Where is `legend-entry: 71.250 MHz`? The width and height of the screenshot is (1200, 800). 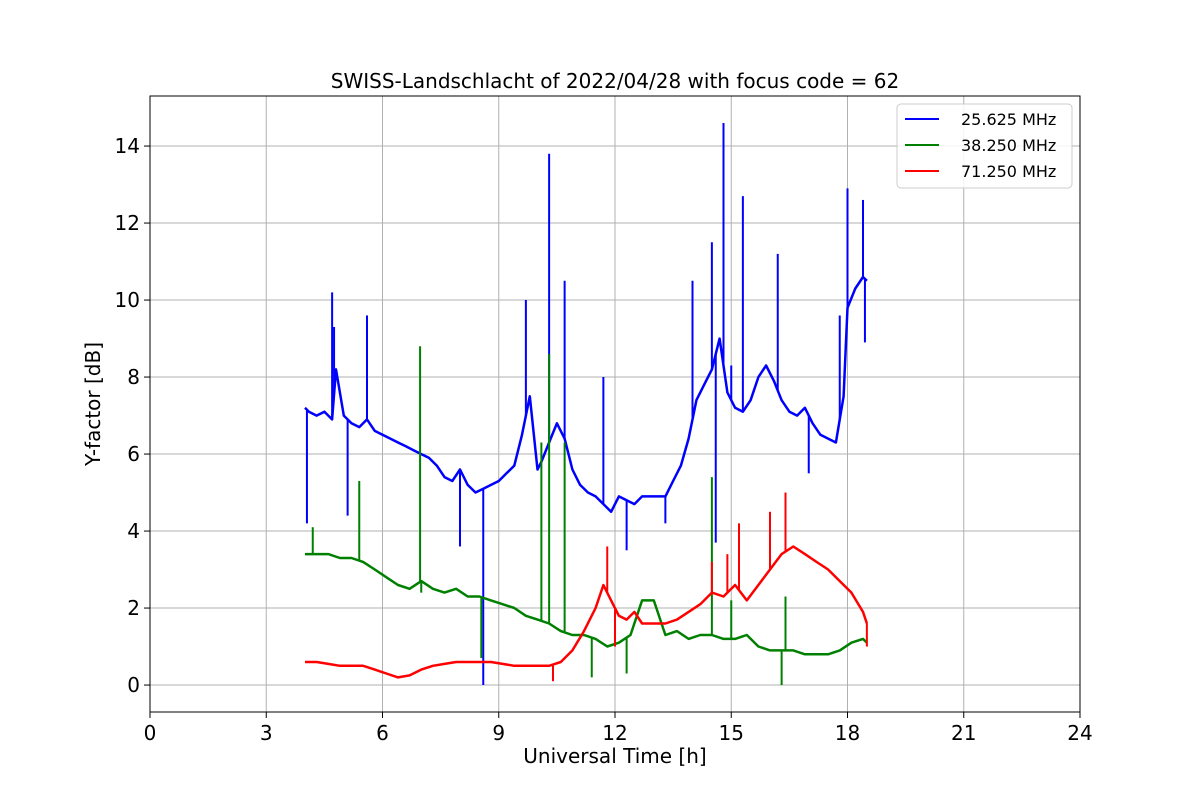 legend-entry: 71.250 MHz is located at coordinates (980, 171).